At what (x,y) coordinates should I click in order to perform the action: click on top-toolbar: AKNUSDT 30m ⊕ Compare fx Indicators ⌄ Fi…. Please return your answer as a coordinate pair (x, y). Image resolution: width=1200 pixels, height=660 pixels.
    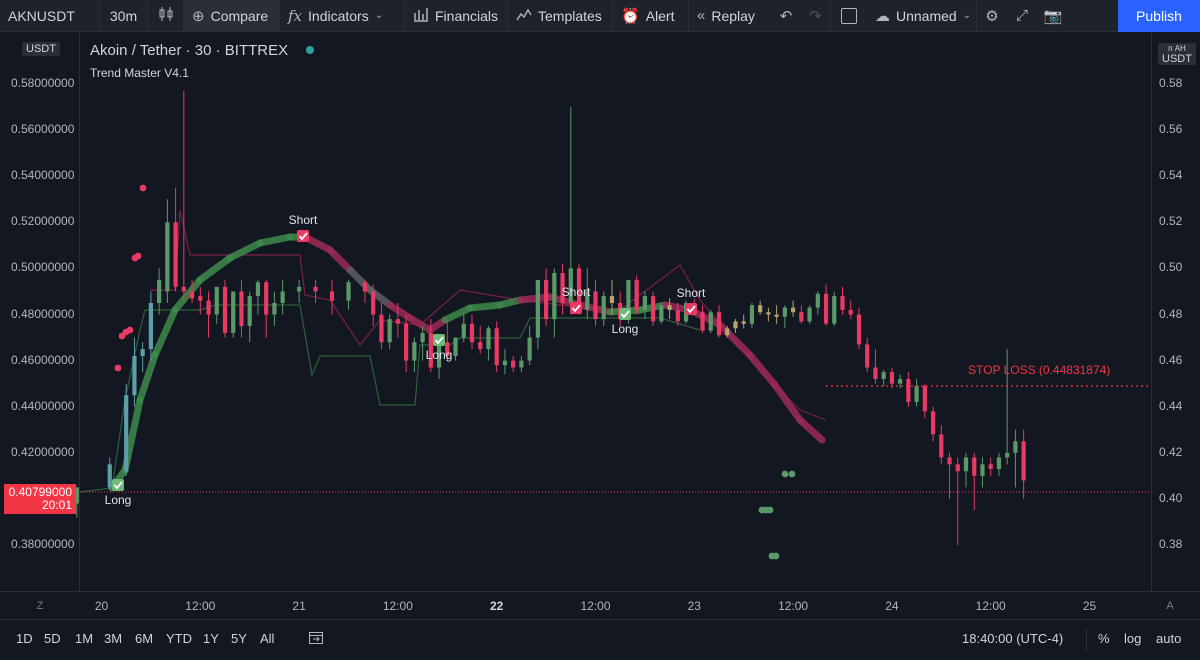
    Looking at the image, I should click on (600, 16).